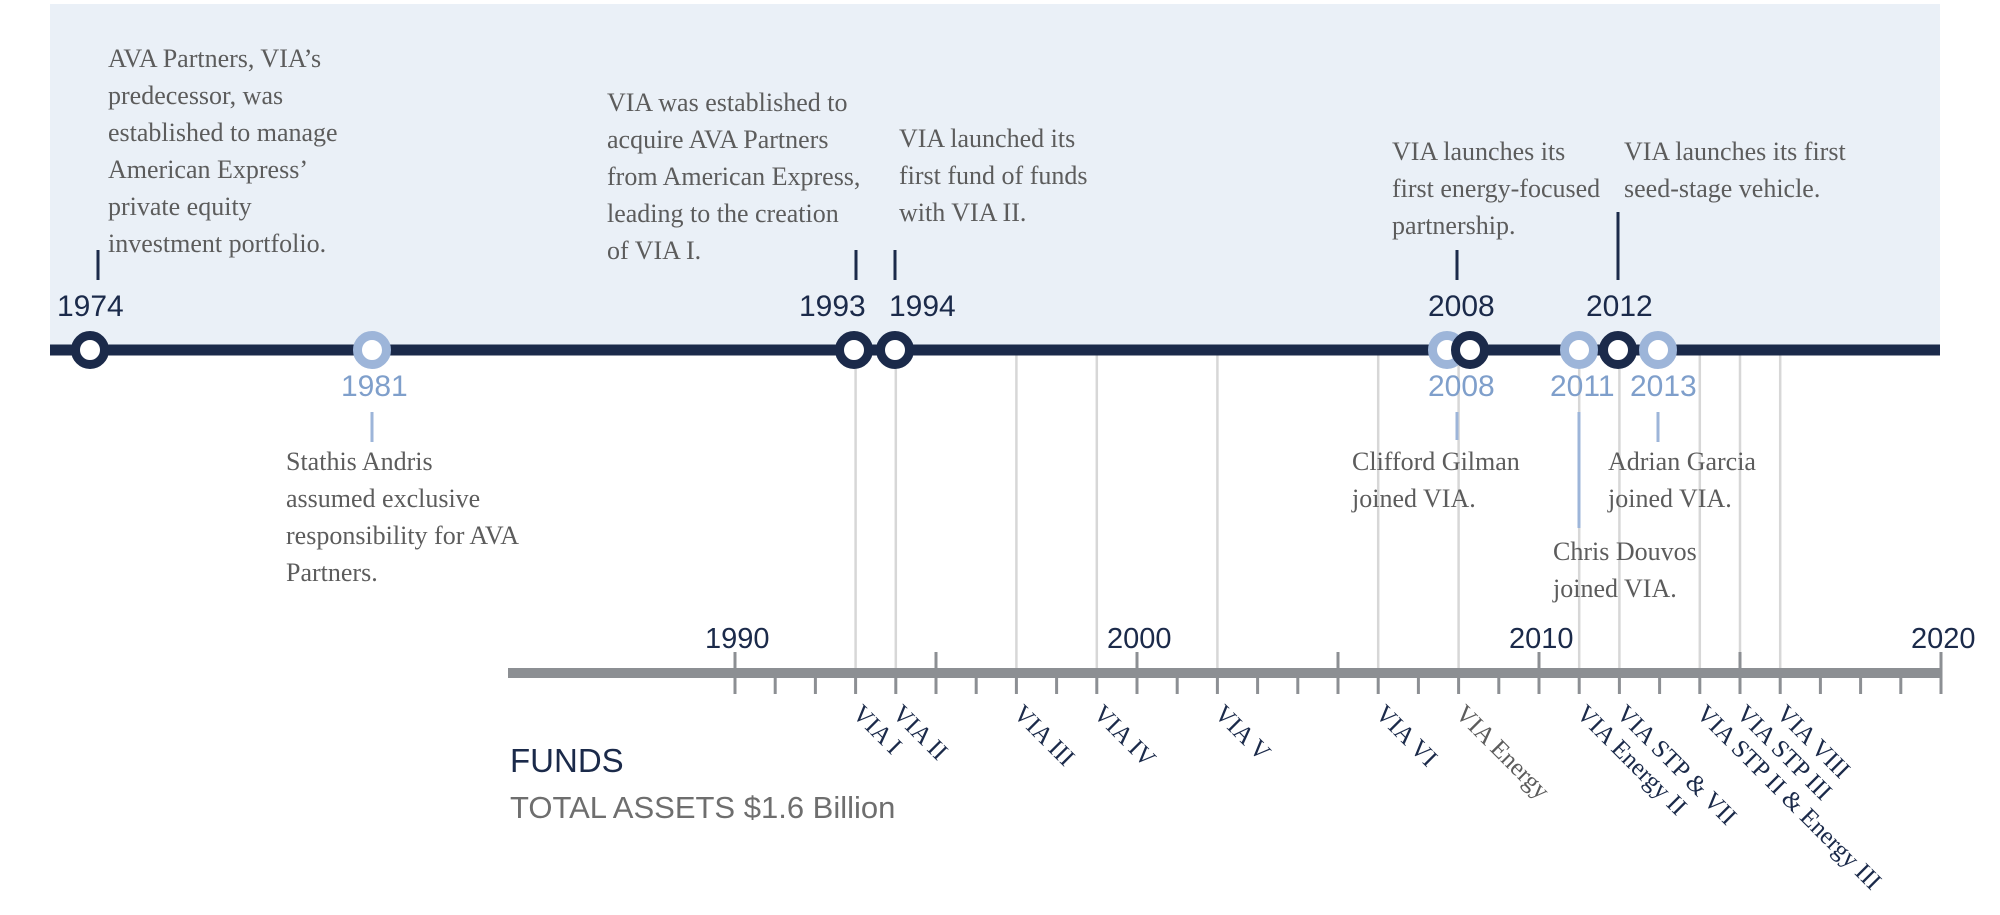 The image size is (2000, 915). What do you see at coordinates (1479, 151) in the screenshot?
I see `note-line: VIA launches its` at bounding box center [1479, 151].